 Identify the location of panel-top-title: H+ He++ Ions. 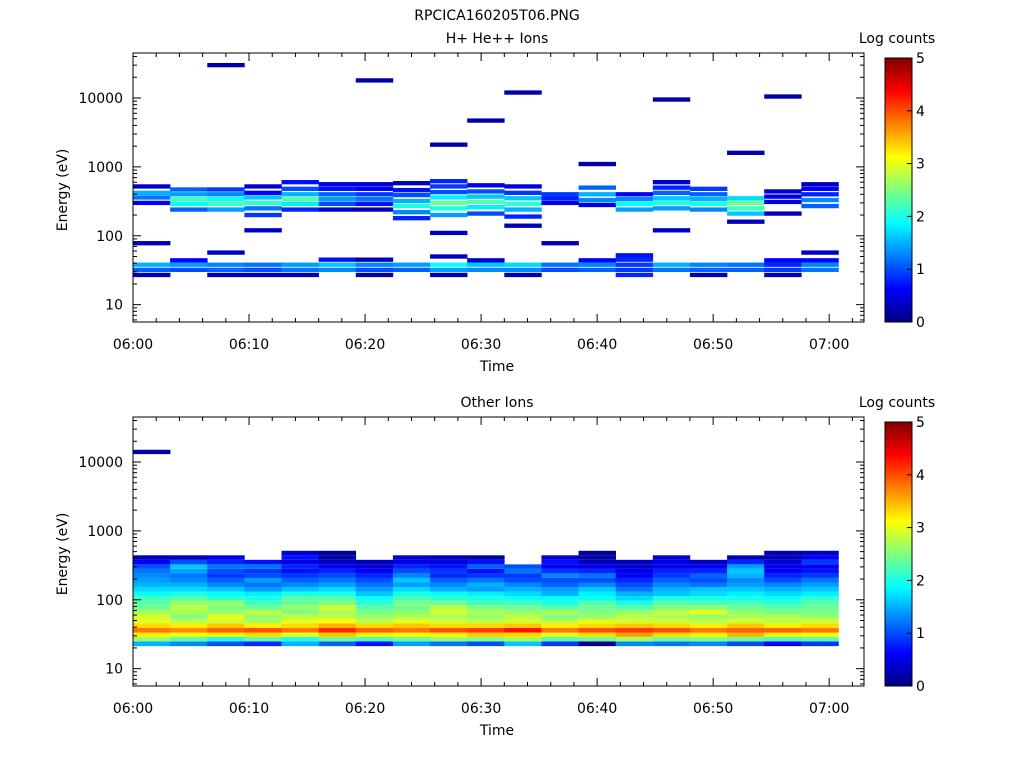
(497, 39).